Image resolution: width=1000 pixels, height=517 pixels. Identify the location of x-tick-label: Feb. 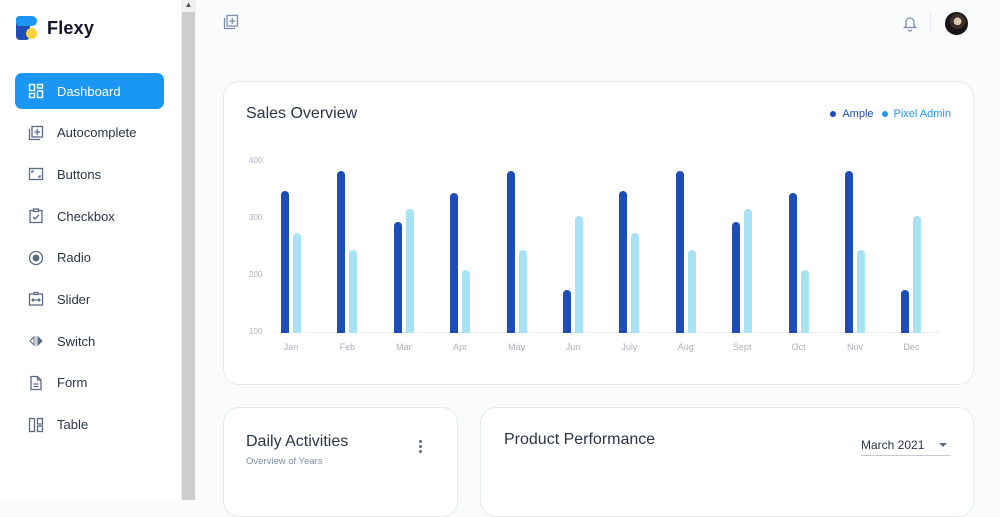
(347, 347).